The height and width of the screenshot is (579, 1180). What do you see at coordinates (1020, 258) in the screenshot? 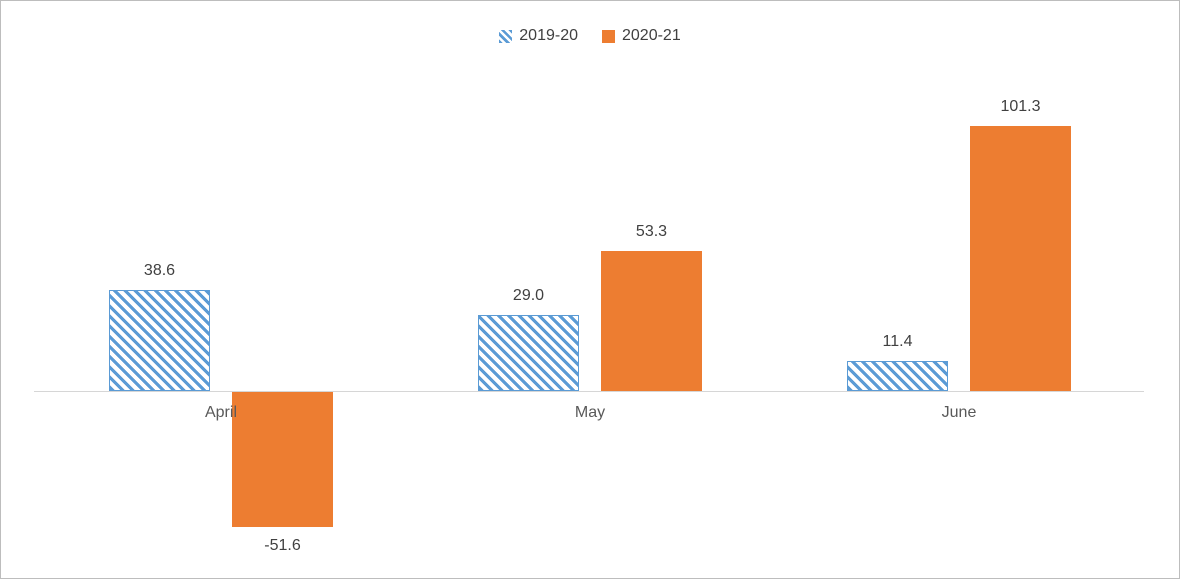
I see `bar-2020-21-june` at bounding box center [1020, 258].